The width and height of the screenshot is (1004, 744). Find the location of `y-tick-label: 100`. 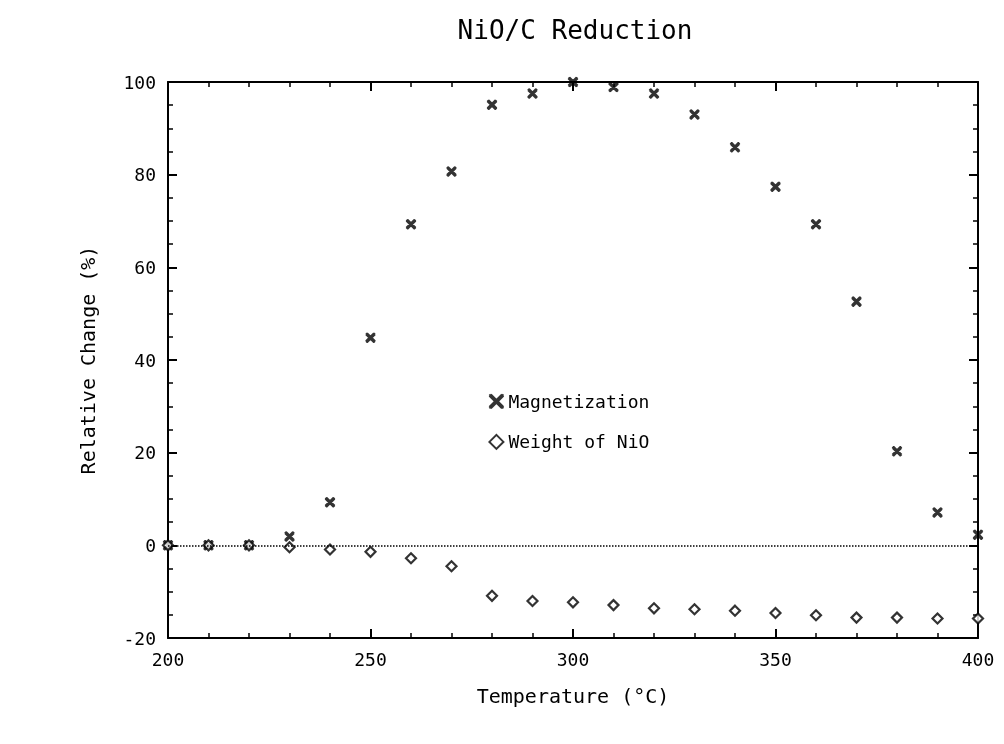

y-tick-label: 100 is located at coordinates (139, 82).